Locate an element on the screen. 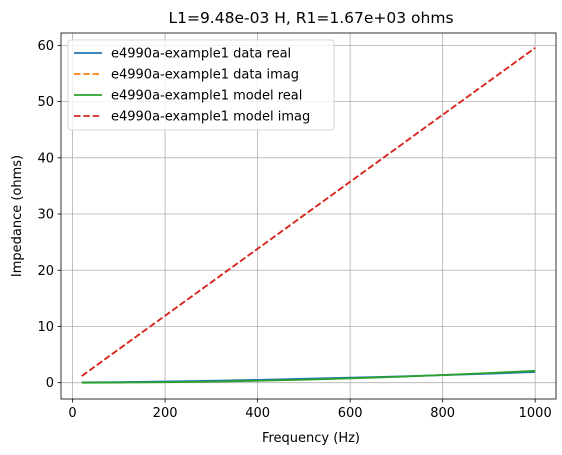  x-tick-label: 200 is located at coordinates (165, 413).